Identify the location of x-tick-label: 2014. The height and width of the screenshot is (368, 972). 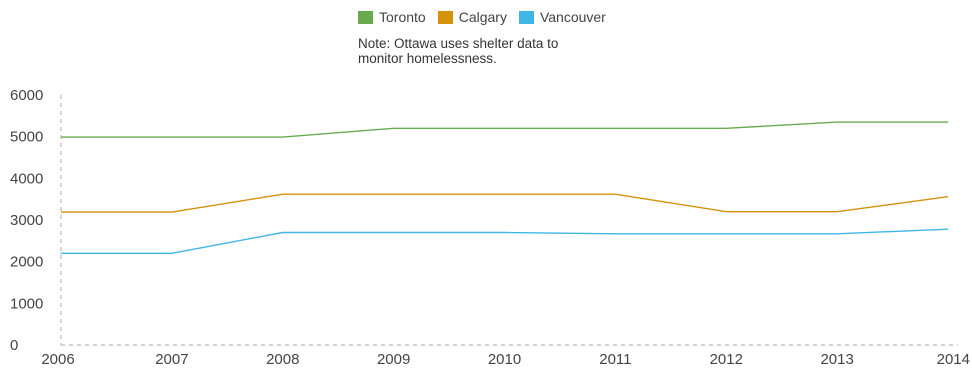
(953, 359).